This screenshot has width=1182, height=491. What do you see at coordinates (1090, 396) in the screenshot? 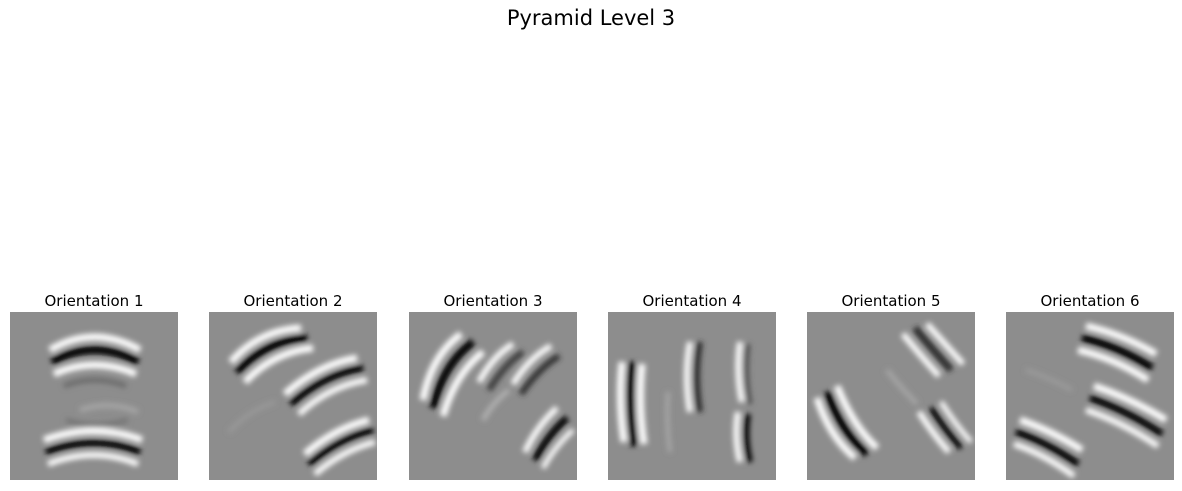
I see `panel-6-image` at bounding box center [1090, 396].